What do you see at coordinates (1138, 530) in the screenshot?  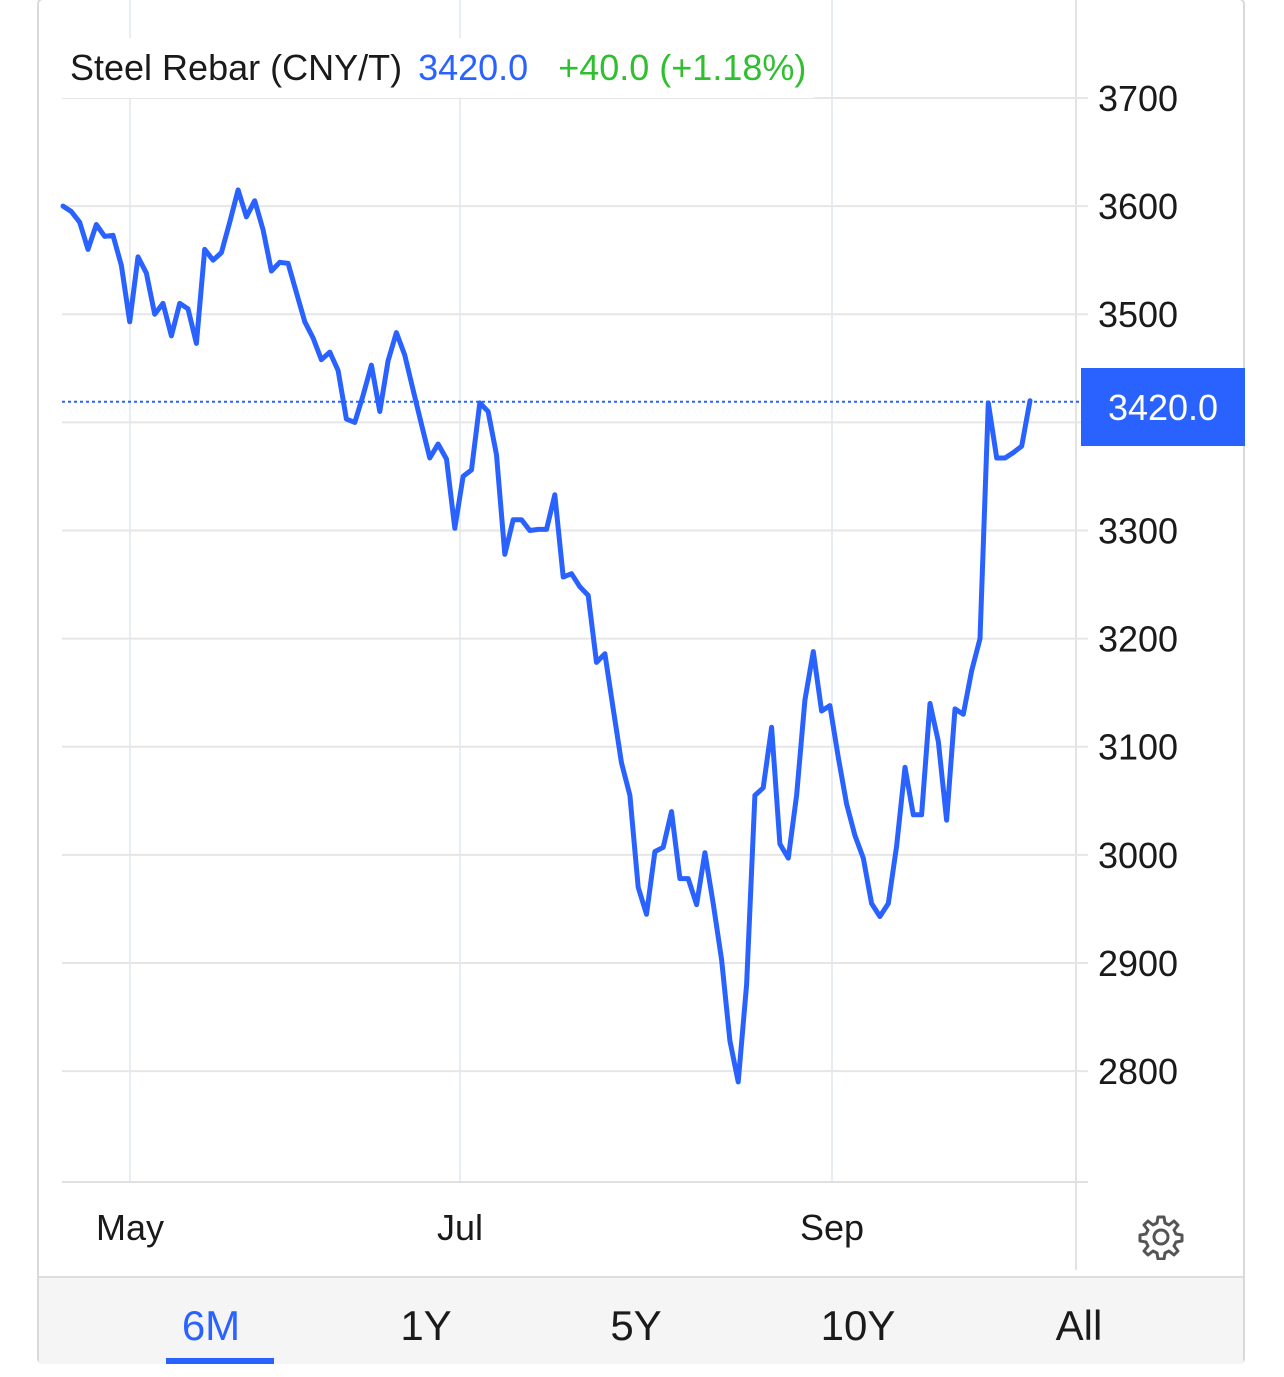 I see `y-tick-label: 3300` at bounding box center [1138, 530].